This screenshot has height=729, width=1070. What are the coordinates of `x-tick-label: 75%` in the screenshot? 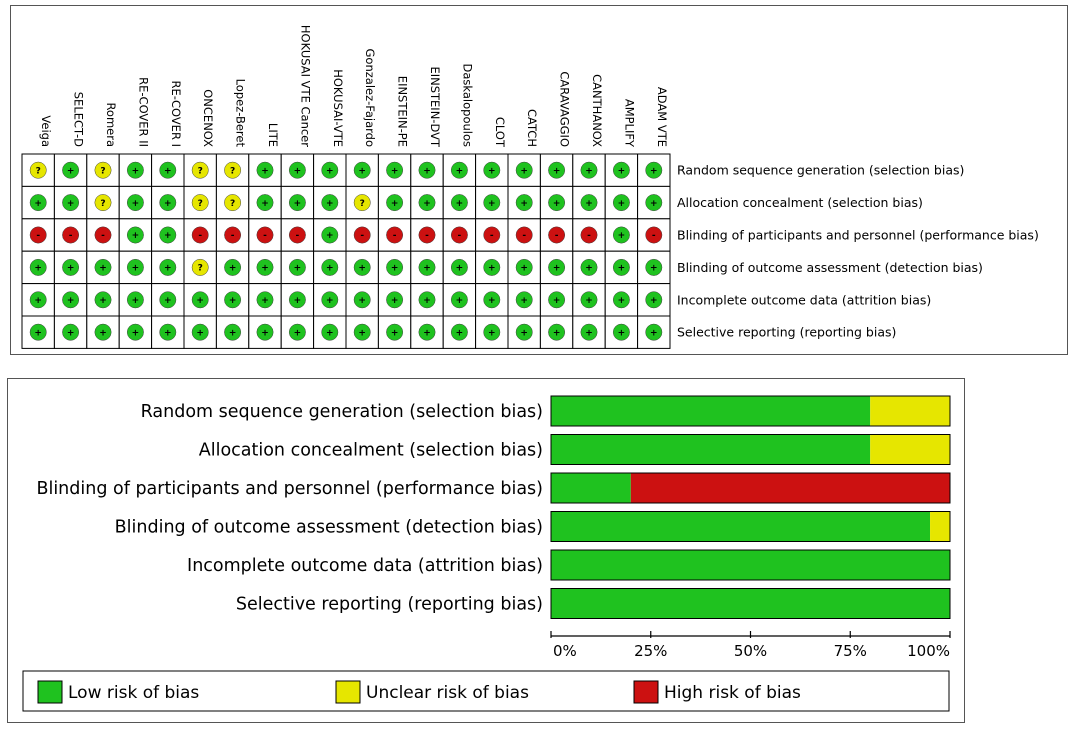 It's located at (850, 651).